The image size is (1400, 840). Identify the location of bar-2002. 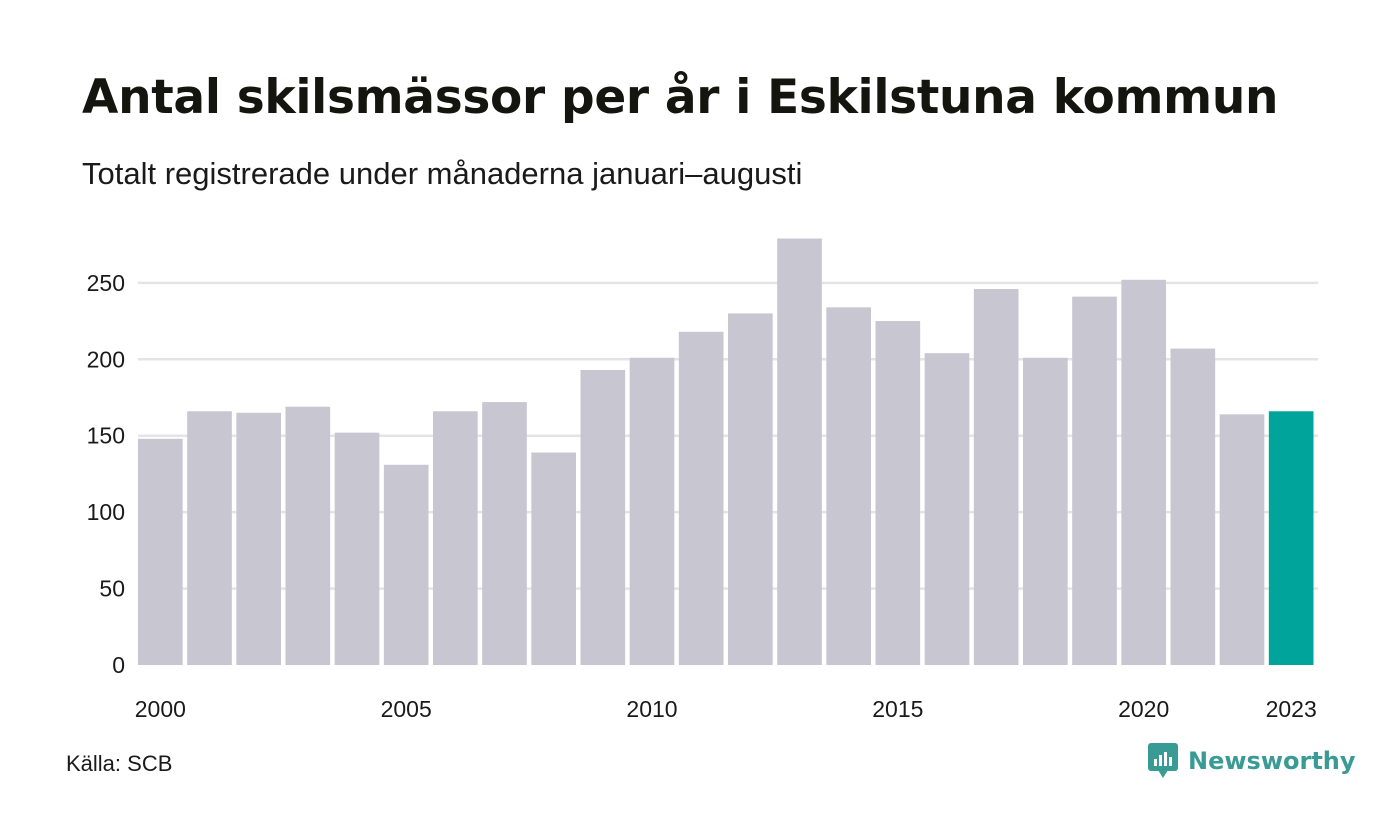
(258, 538).